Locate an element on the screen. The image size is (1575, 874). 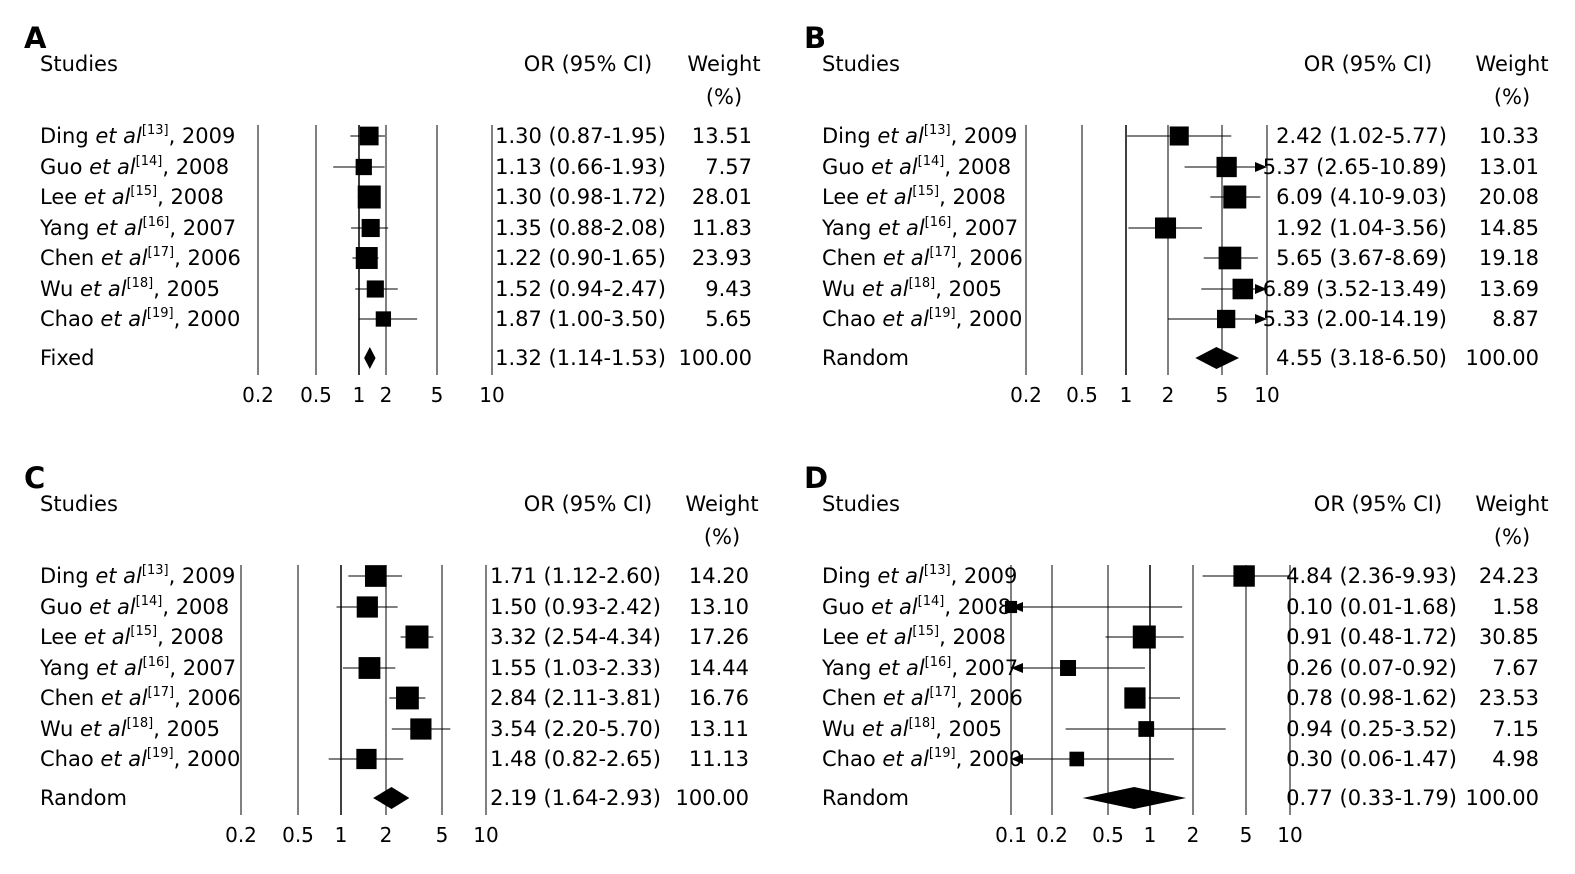
study-label: Lee et al[15], 2008 is located at coordinates (914, 196).